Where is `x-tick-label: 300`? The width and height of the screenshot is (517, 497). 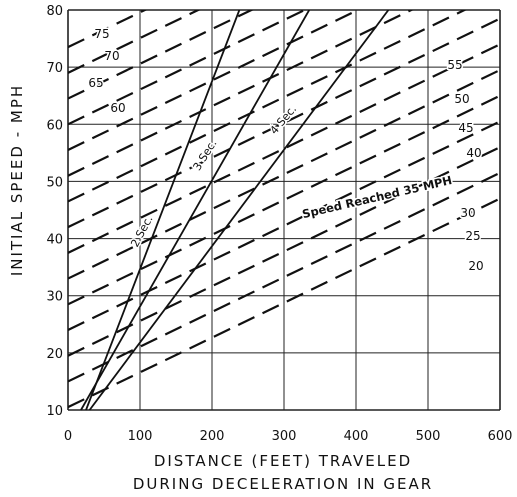 x-tick-label: 300 is located at coordinates (284, 436).